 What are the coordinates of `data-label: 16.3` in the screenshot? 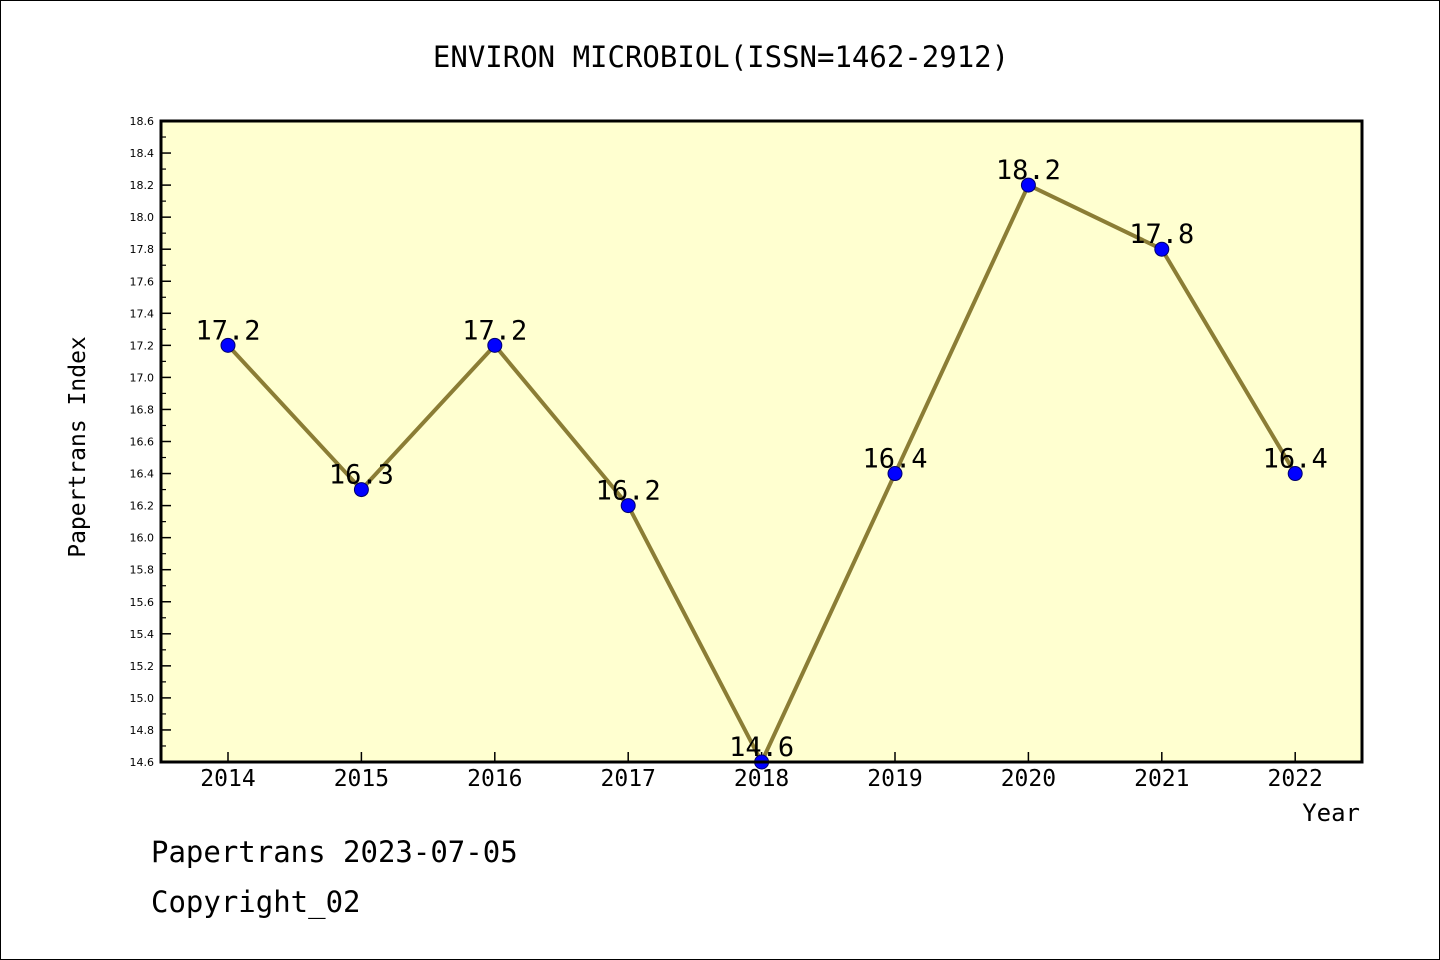 It's located at (361, 475).